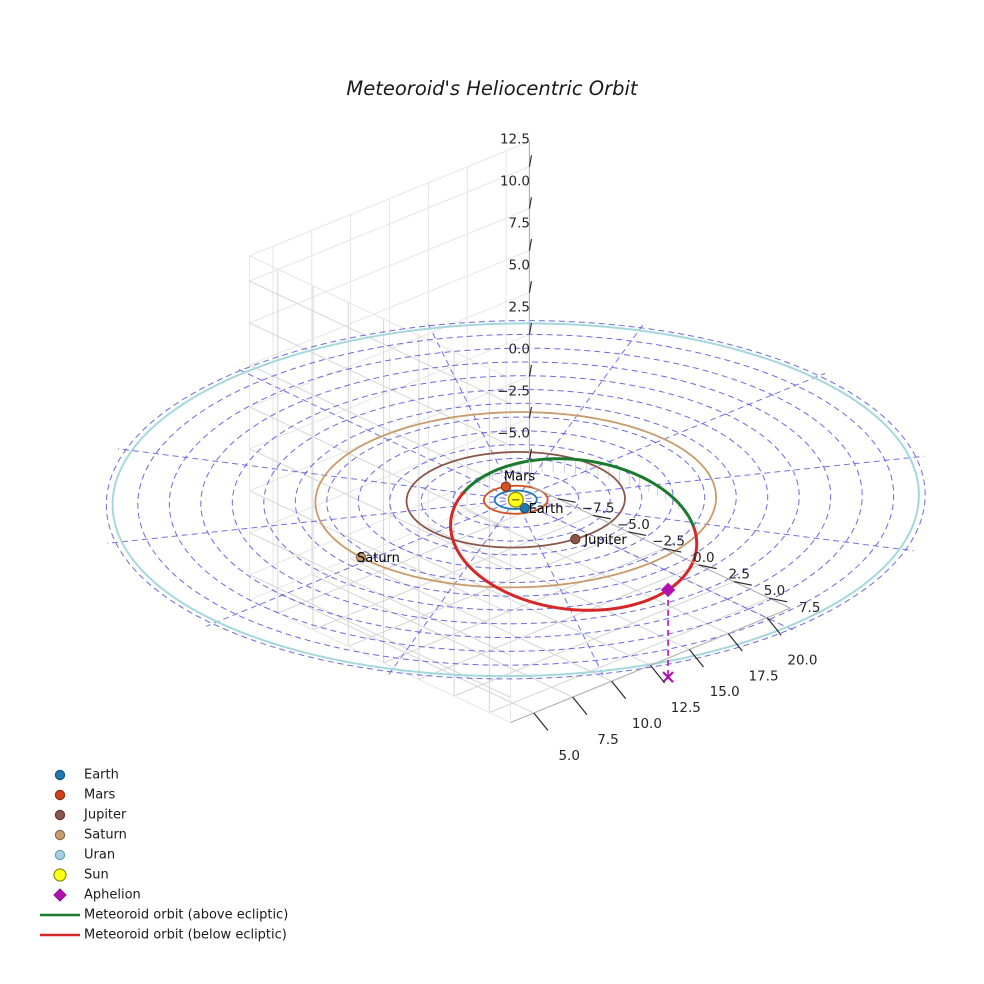  What do you see at coordinates (598, 508) in the screenshot?
I see `tick-label: −7.5` at bounding box center [598, 508].